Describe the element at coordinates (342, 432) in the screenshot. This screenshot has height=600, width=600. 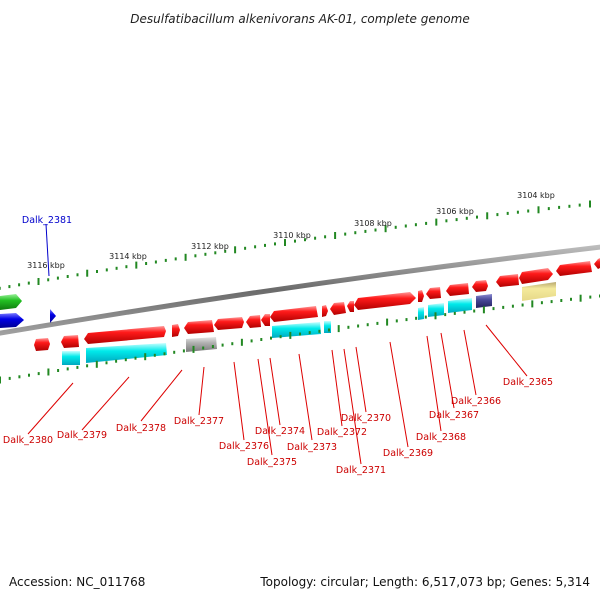
I see `gene-label-dalk-2372: Dalk_2372` at that location.